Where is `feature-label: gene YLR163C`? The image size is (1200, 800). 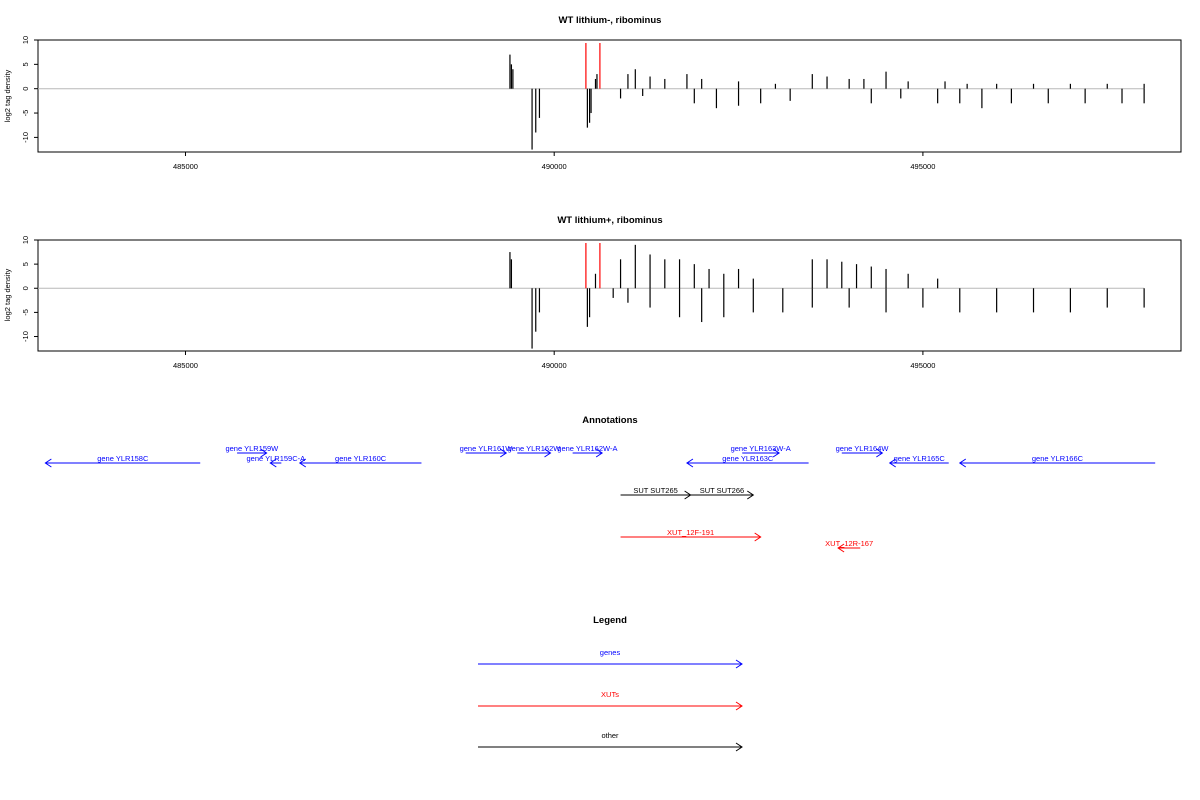
feature-label: gene YLR163C is located at coordinates (748, 458).